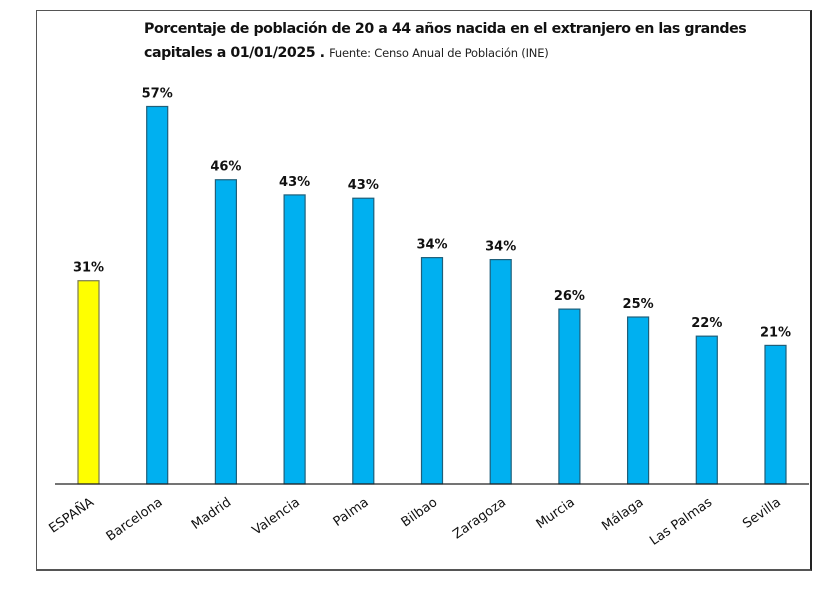 This screenshot has height=594, width=835. What do you see at coordinates (294, 339) in the screenshot?
I see `bar-valencia` at bounding box center [294, 339].